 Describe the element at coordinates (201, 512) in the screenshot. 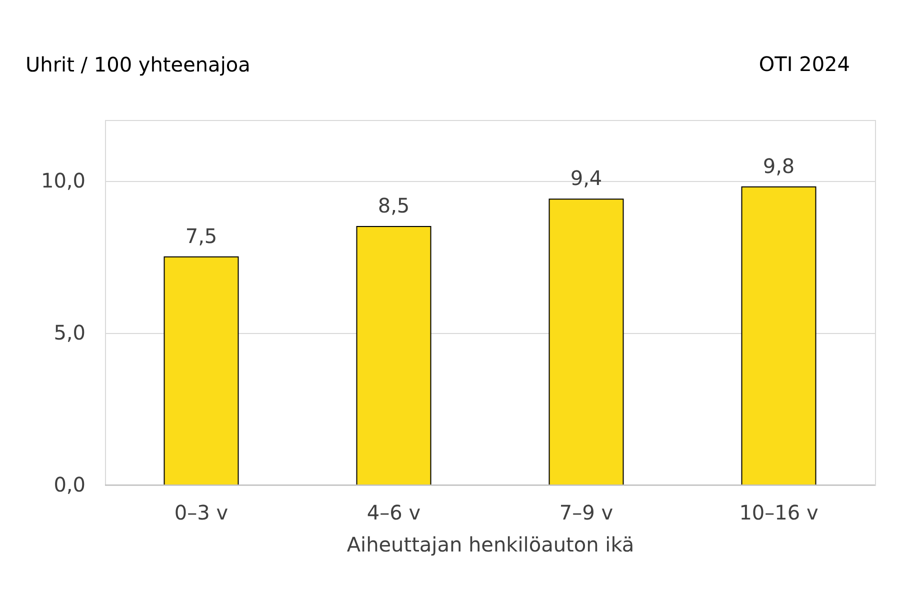

I see `x-tick-label: 0–3 v` at that location.